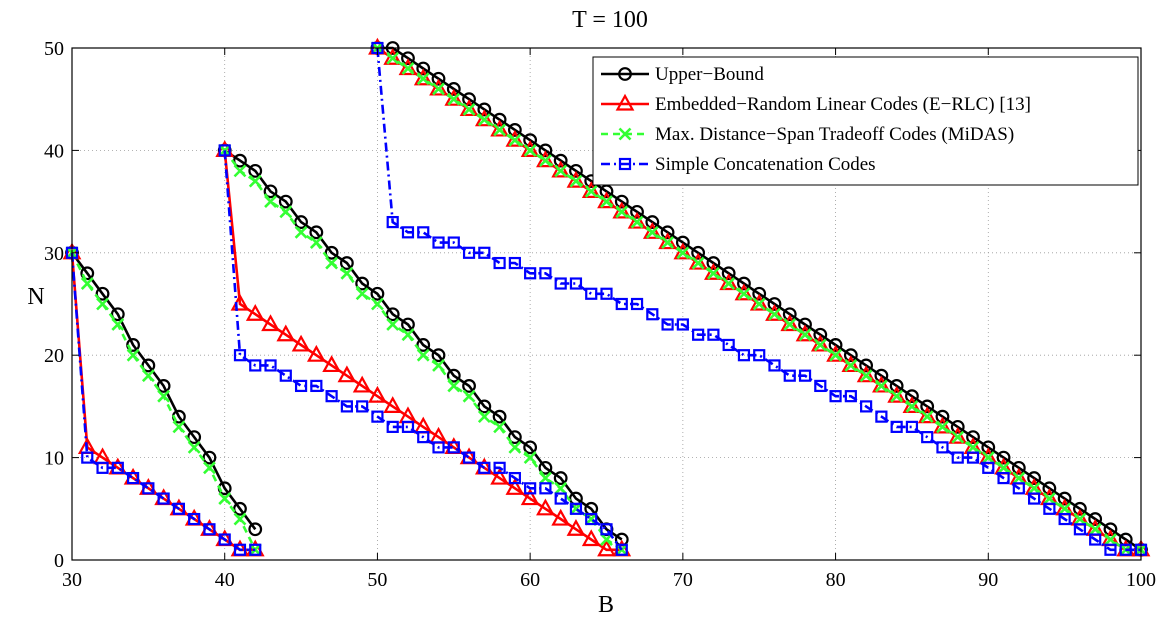  Describe the element at coordinates (54, 459) in the screenshot. I see `y-tick-label: 10` at that location.